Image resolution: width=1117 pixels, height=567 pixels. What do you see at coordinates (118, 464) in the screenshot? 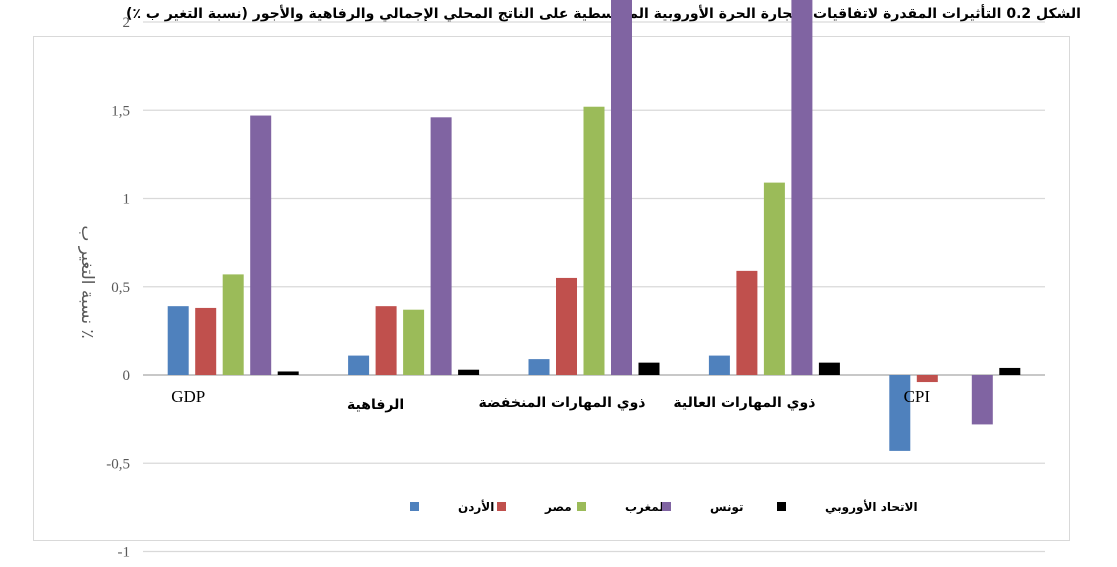
I see `y-tick-label: -0,5` at bounding box center [118, 464].